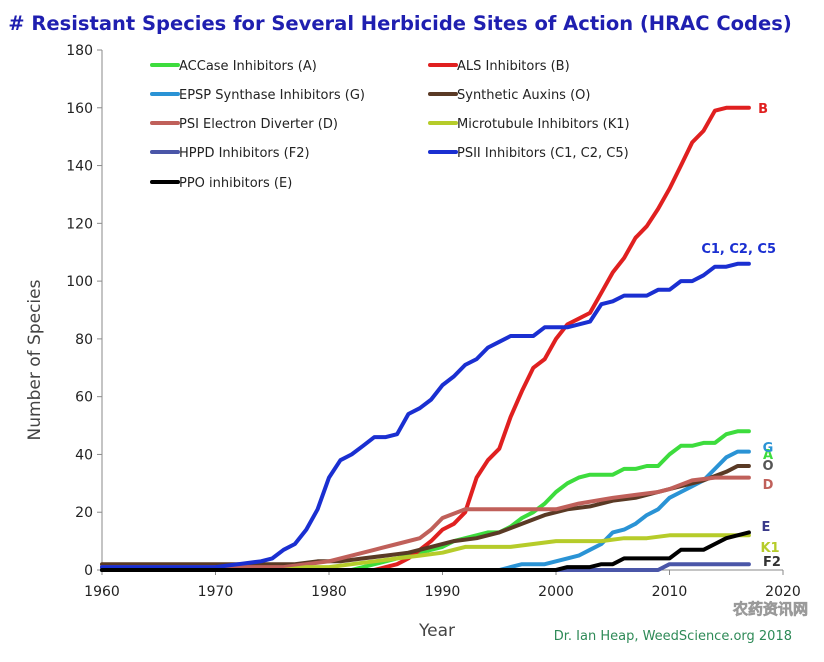 This screenshot has height=662, width=824. I want to click on legend-label: PPO inhibitors (E), so click(235, 183).